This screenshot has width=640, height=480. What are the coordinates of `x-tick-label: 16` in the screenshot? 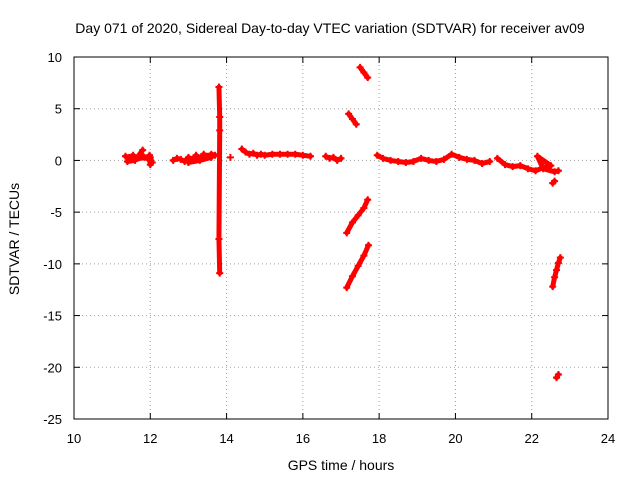 It's located at (303, 438).